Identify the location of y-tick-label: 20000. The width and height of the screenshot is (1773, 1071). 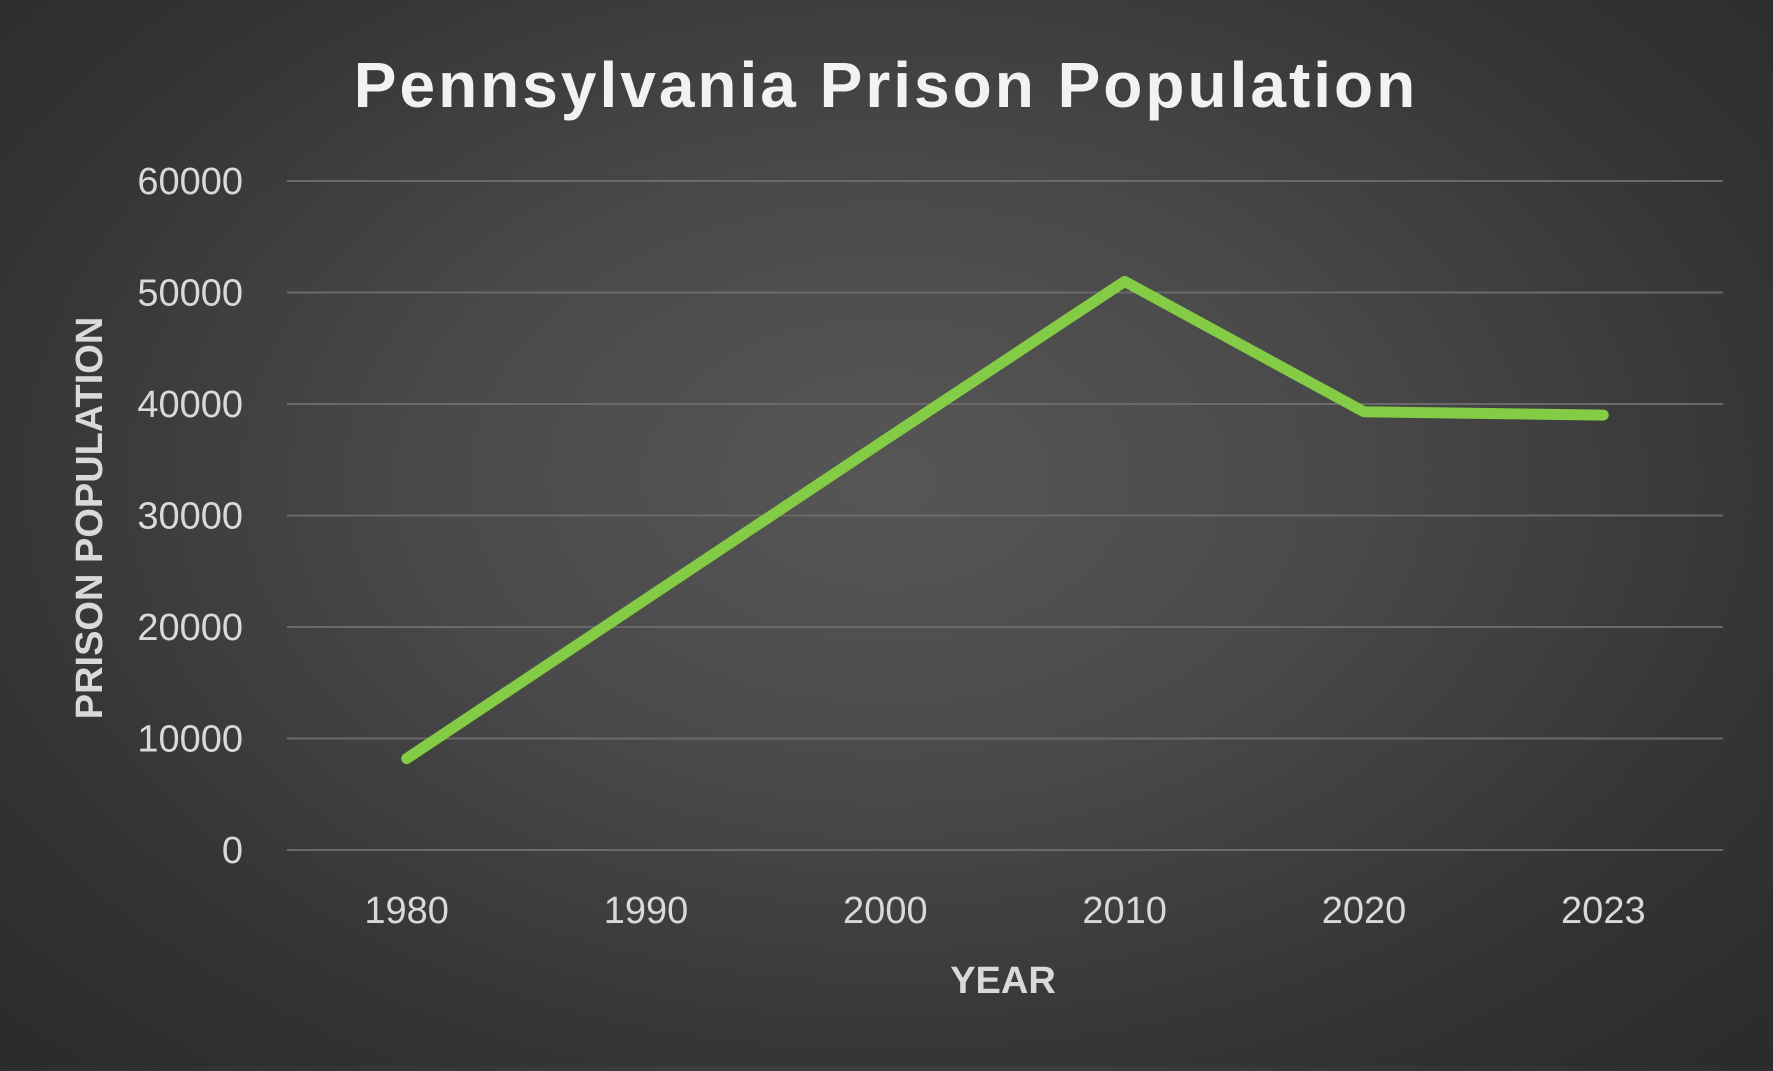
(190, 628).